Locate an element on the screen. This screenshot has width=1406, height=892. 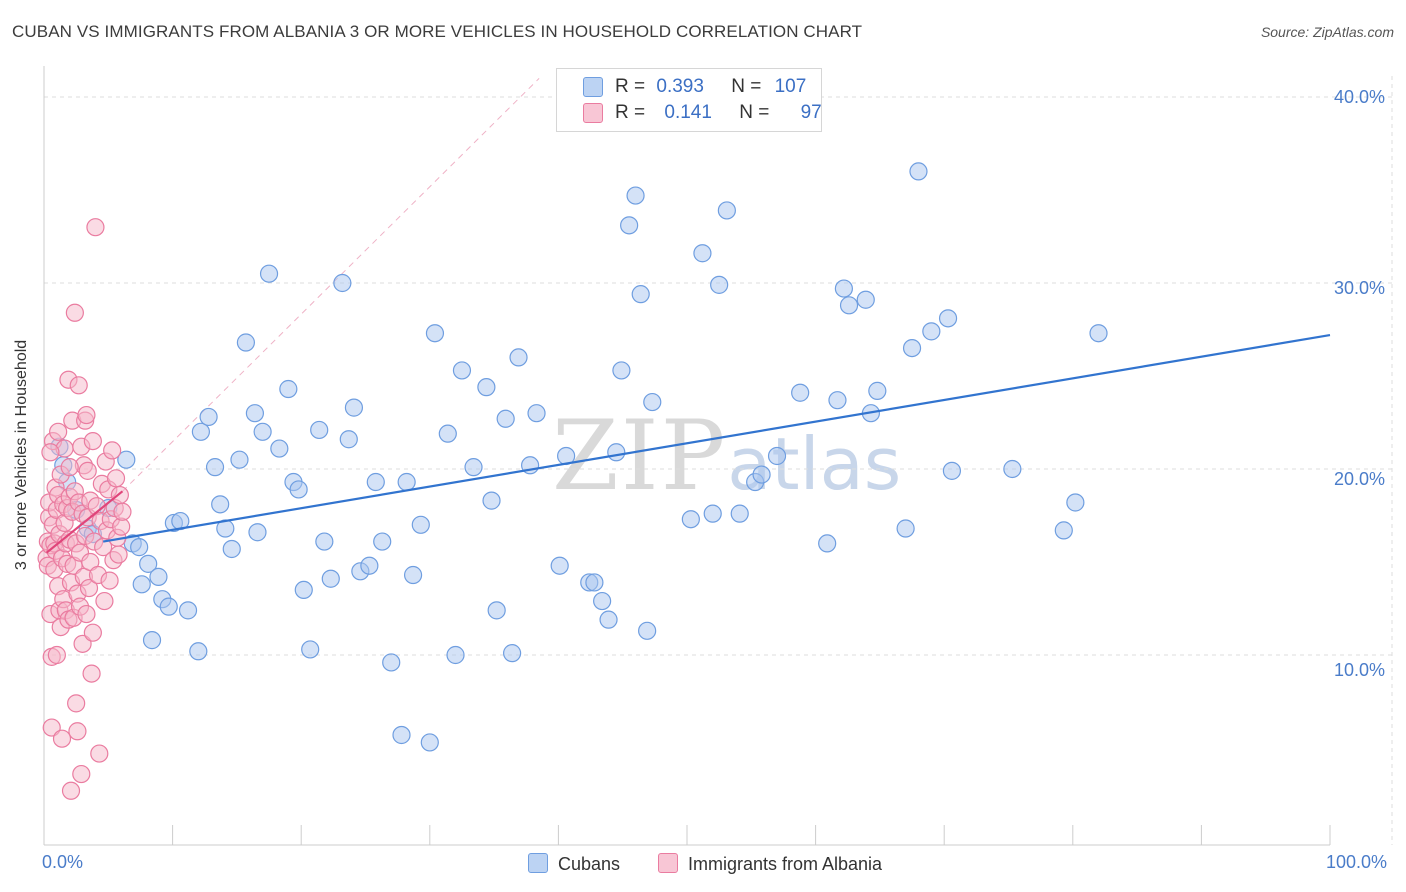
y-tick-label-20: 20.0% is located at coordinates (1360, 479).